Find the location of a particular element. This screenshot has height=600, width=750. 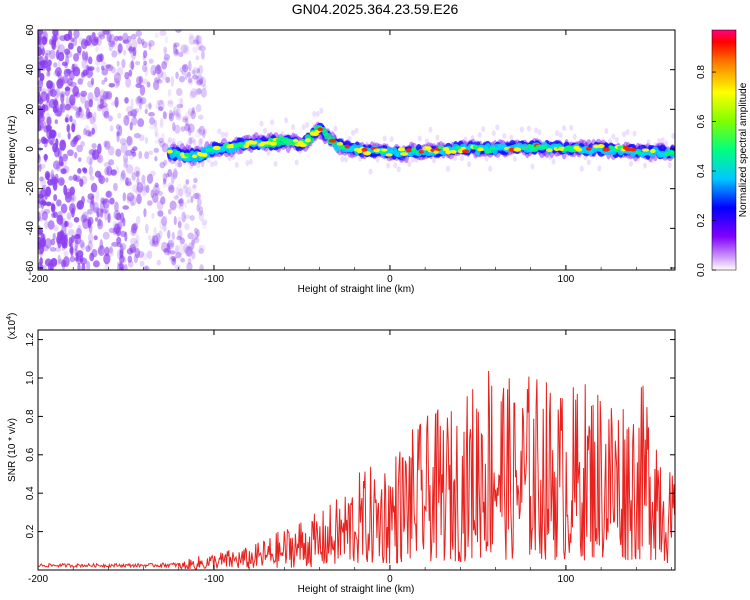

snr-multiplier: (x104) is located at coordinates (12, 326).